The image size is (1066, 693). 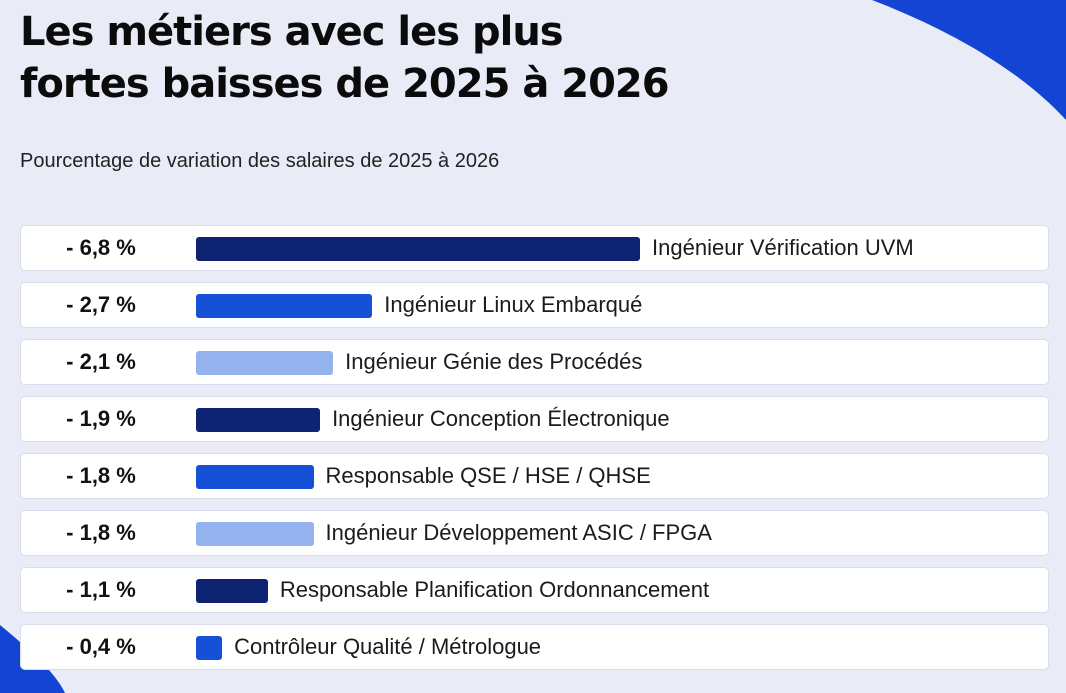 I want to click on bar-row: - 1,9 % Ingénieur Conception Électronique, so click(x=534, y=419).